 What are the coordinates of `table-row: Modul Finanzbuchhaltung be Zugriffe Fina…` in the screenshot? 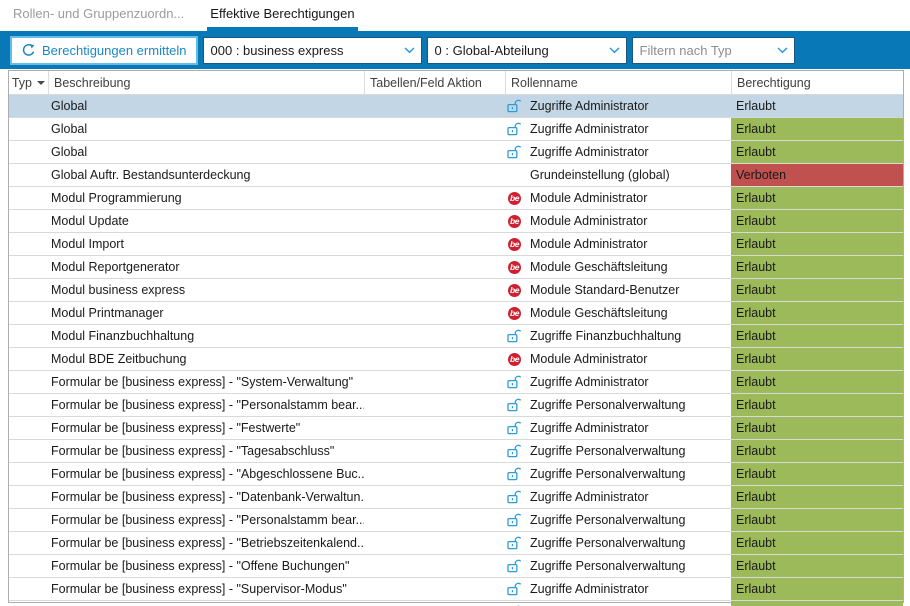 It's located at (456, 335).